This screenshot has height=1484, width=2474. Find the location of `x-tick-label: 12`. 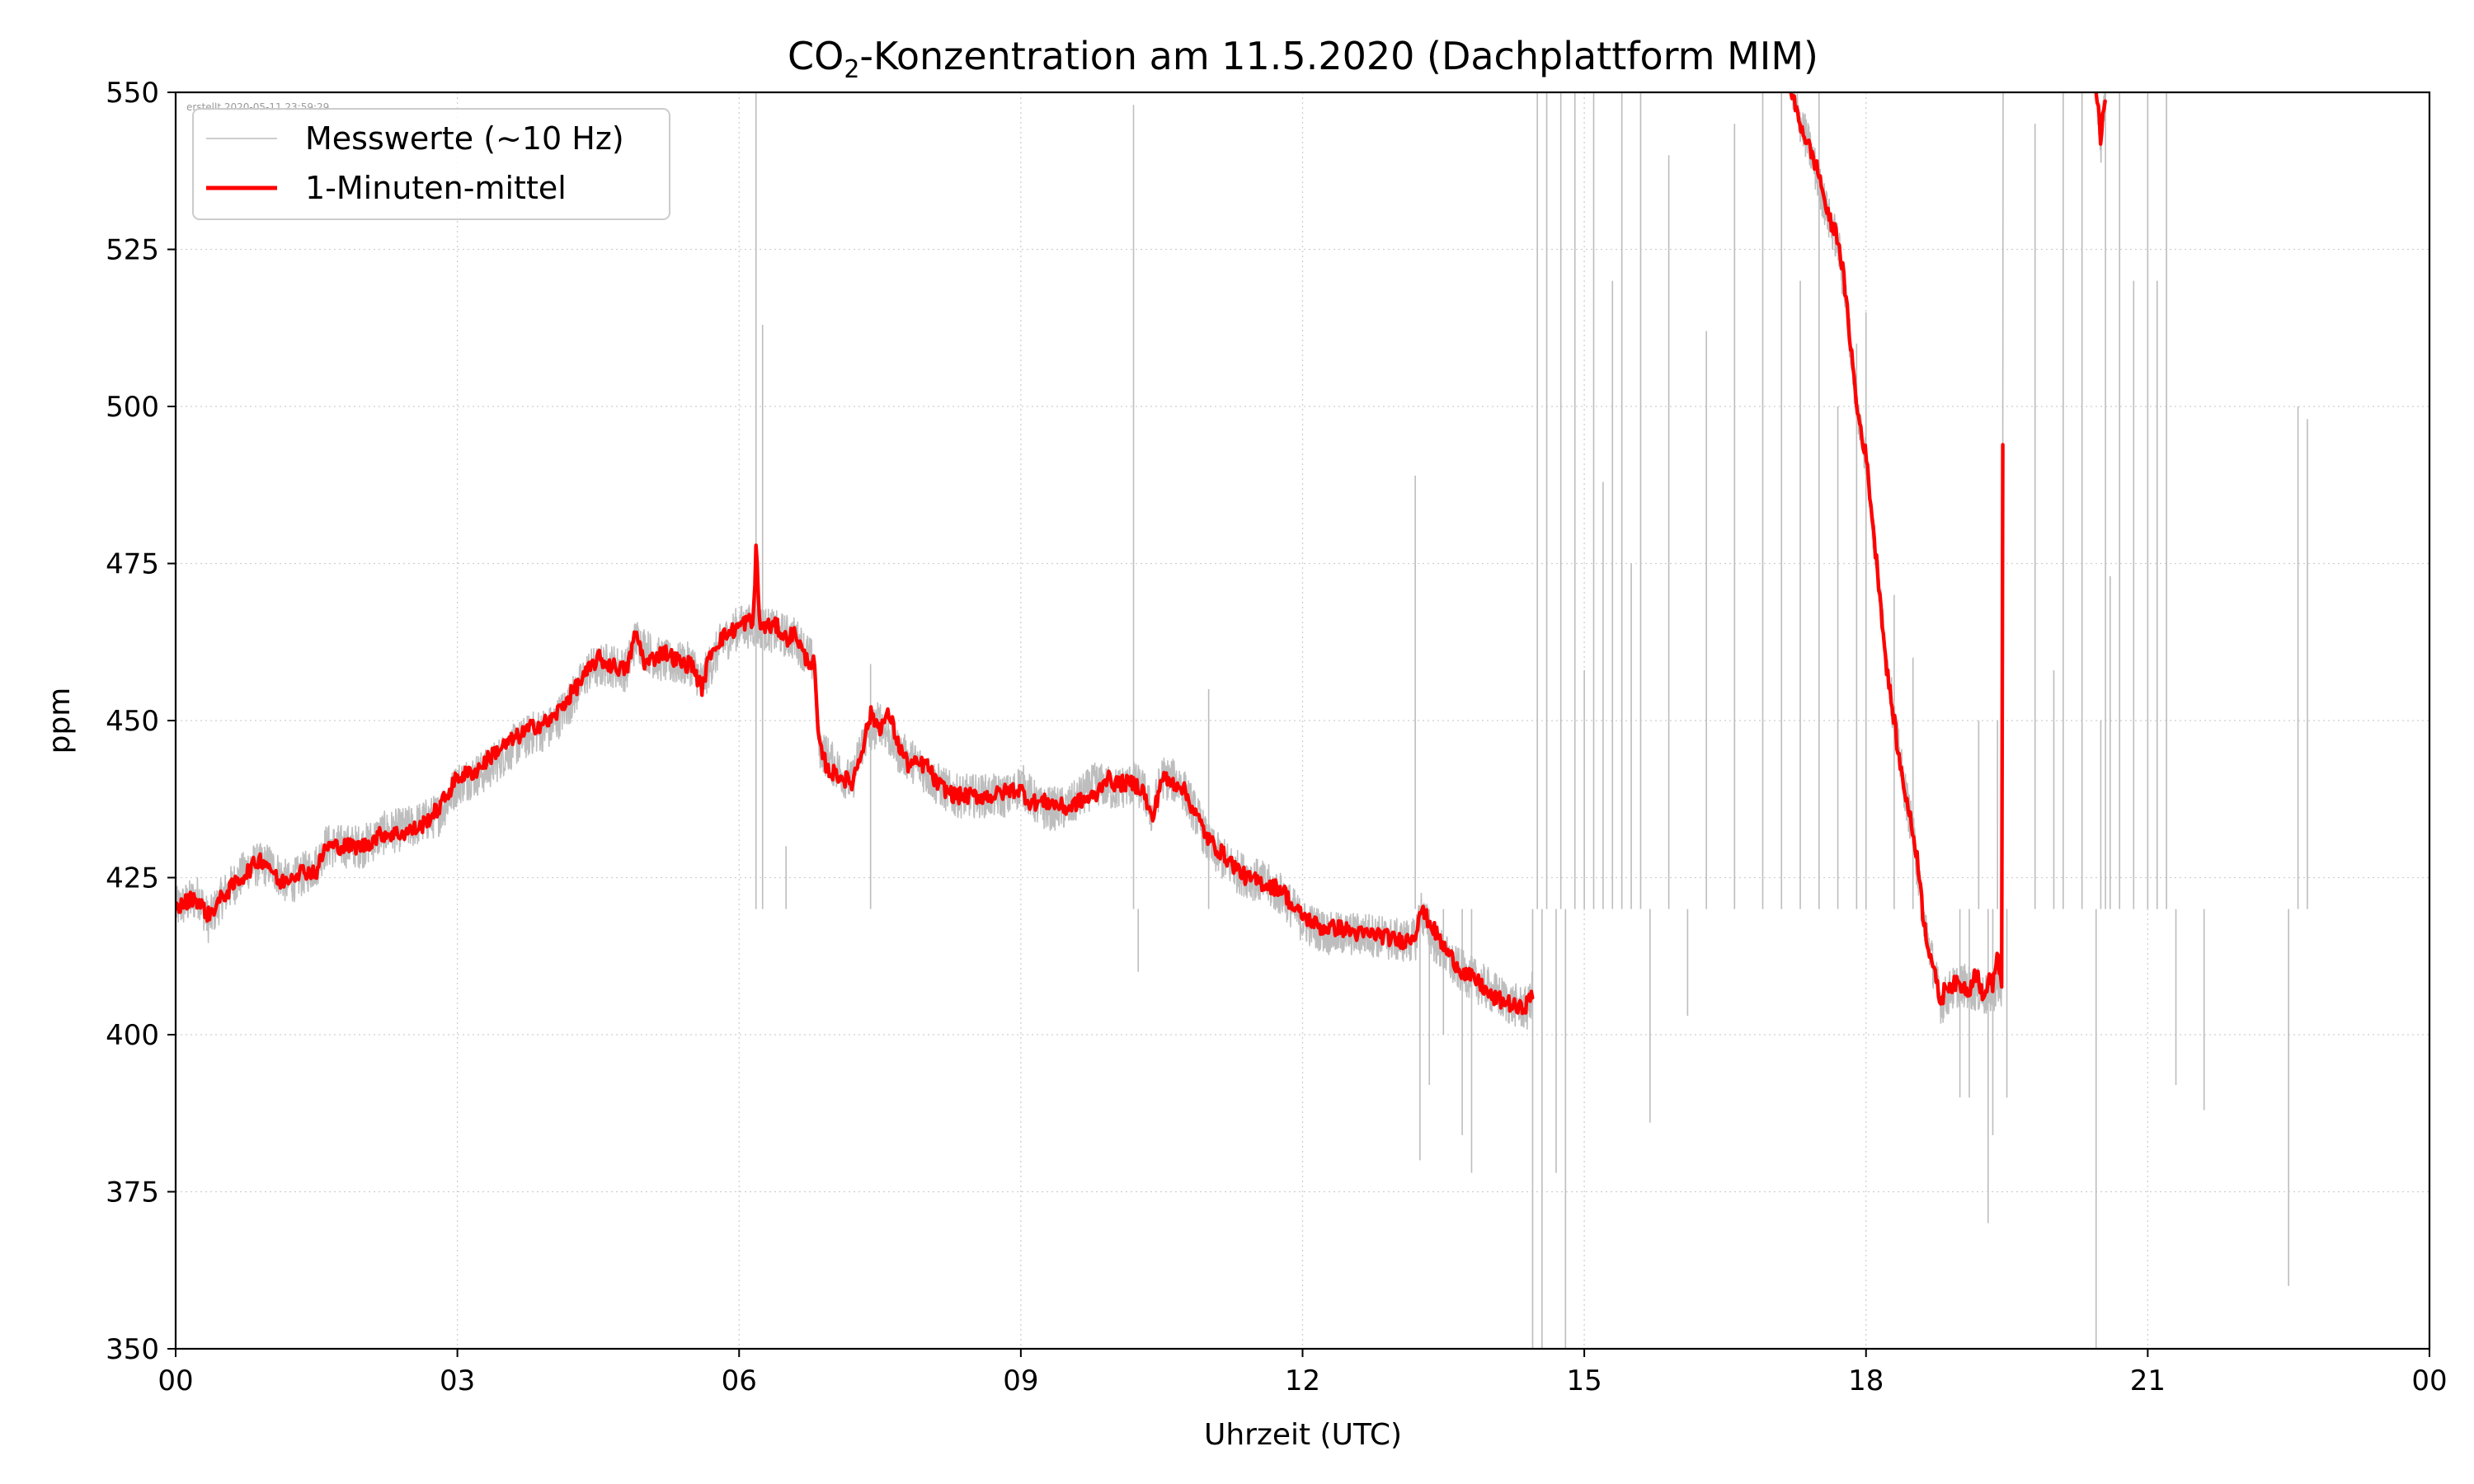

x-tick-label: 12 is located at coordinates (1302, 1380).